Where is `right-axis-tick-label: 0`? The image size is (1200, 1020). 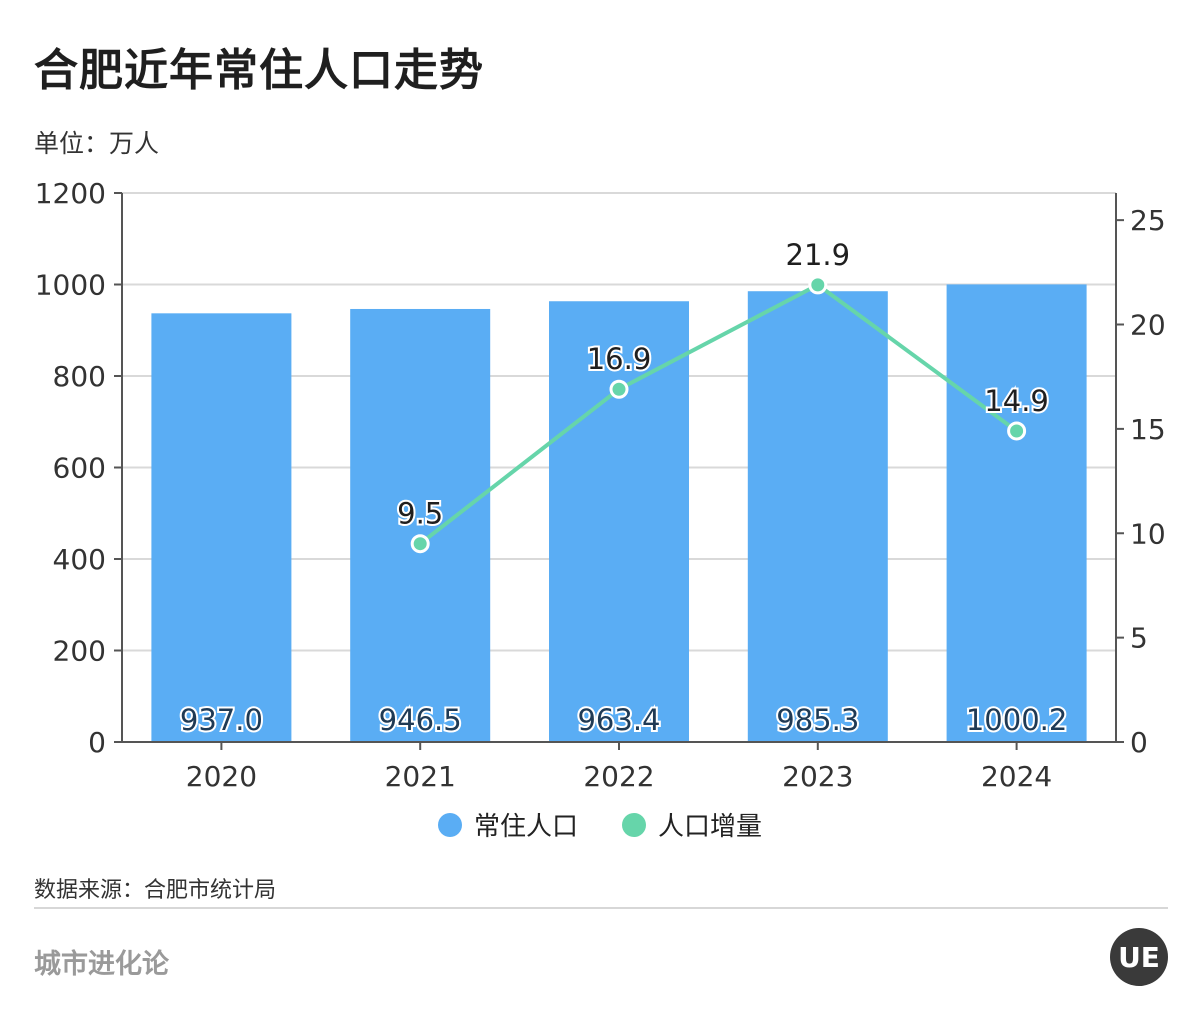 right-axis-tick-label: 0 is located at coordinates (1139, 742).